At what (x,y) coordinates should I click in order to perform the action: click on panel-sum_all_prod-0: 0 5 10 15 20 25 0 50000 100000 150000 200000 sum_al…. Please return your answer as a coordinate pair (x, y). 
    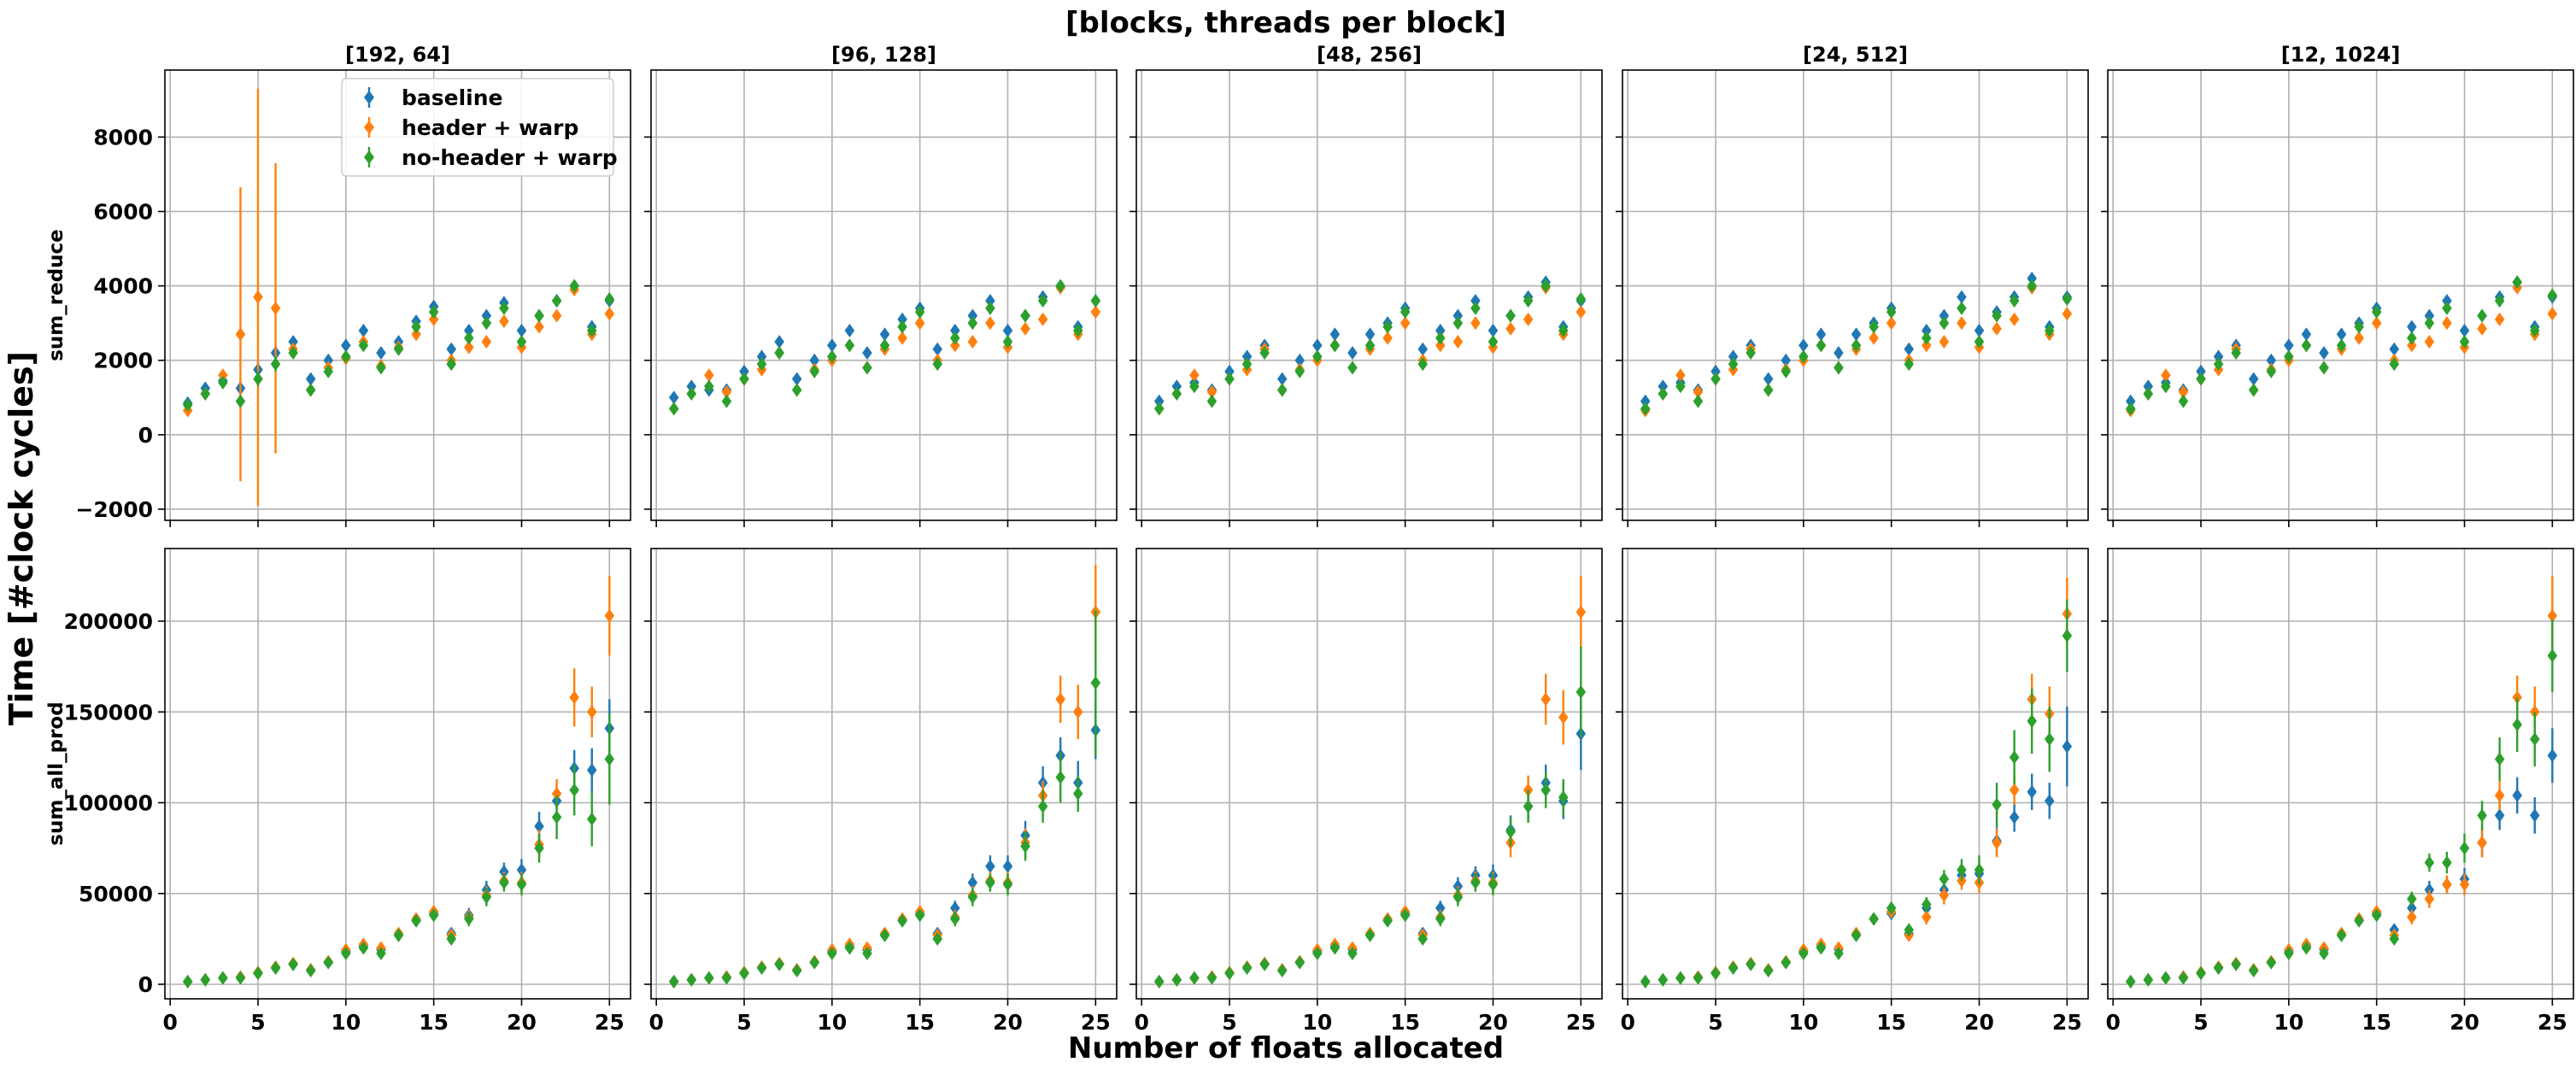
    Looking at the image, I should click on (338, 791).